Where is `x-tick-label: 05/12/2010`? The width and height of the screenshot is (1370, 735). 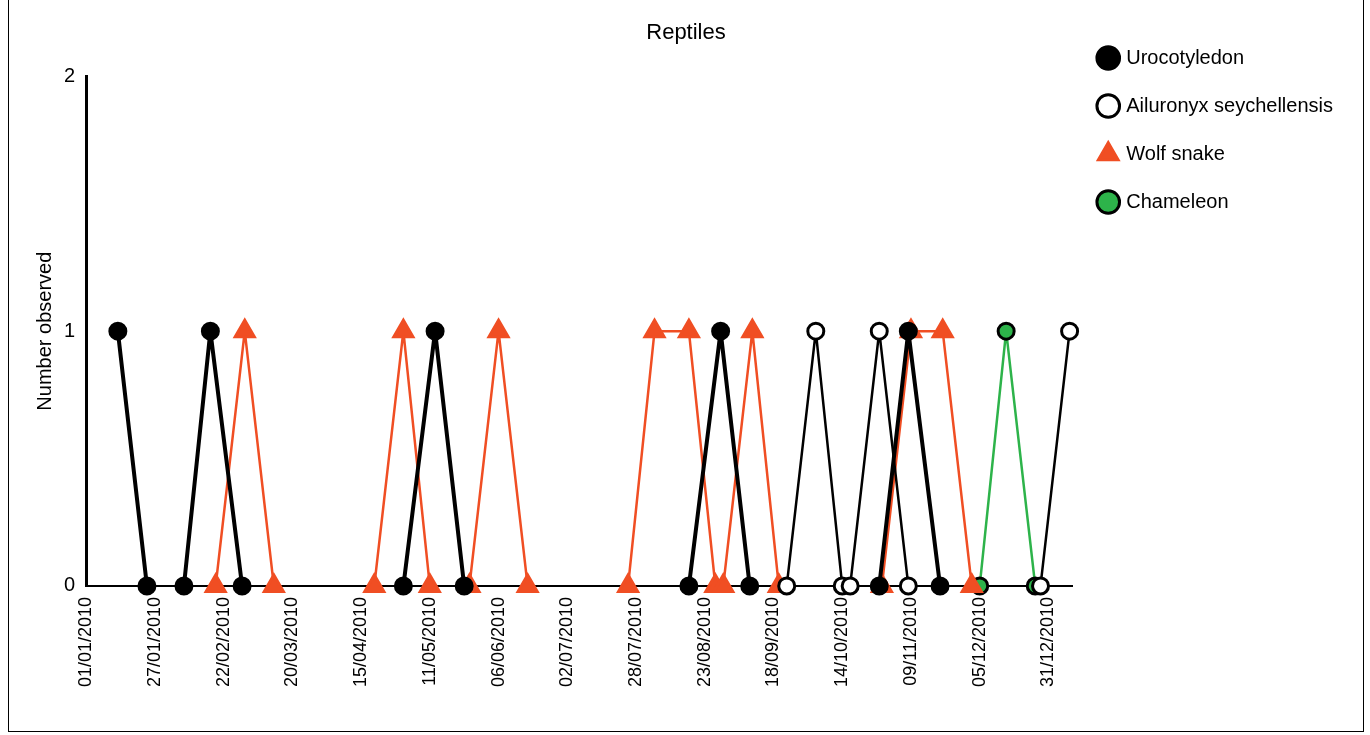 x-tick-label: 05/12/2010 is located at coordinates (978, 642).